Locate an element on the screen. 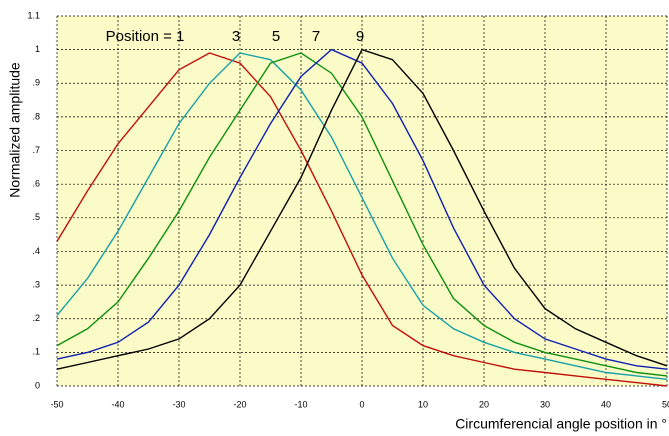 This screenshot has width=669, height=436. y-tick-label: 1 is located at coordinates (37, 49).